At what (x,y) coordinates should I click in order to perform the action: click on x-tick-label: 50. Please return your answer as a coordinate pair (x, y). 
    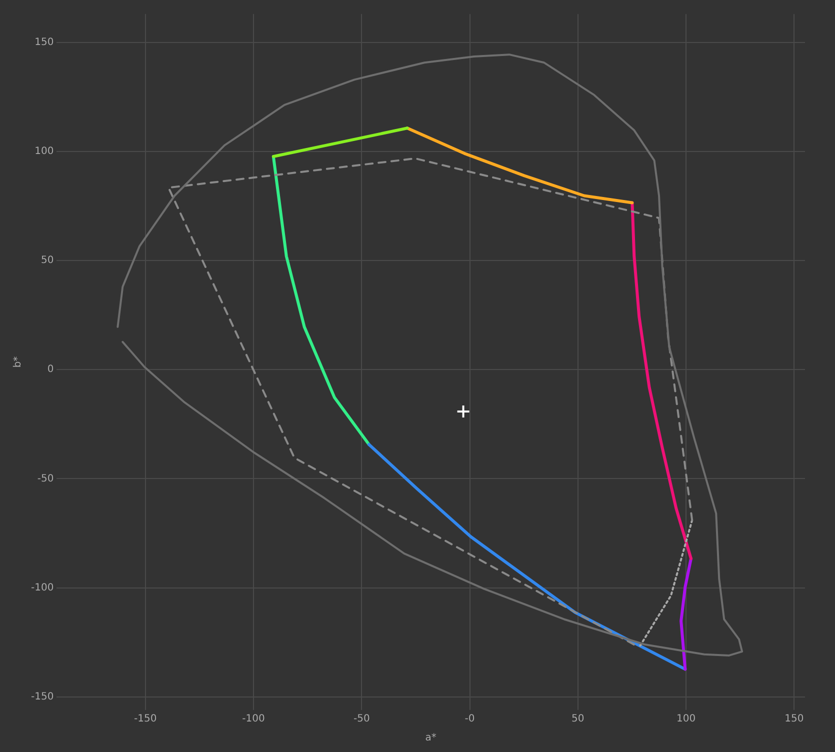
    Looking at the image, I should click on (578, 719).